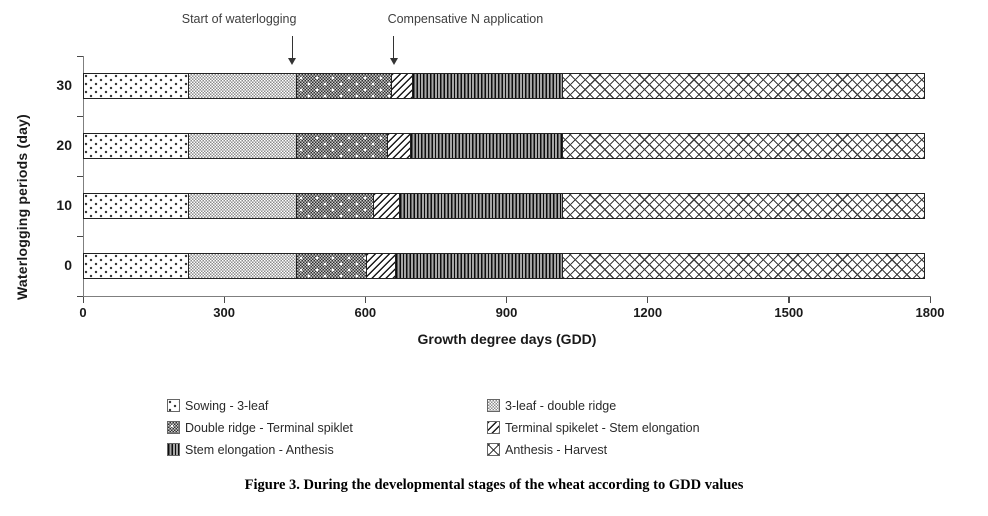 This screenshot has height=516, width=988. Describe the element at coordinates (83, 312) in the screenshot. I see `x-tick-label: 0` at that location.